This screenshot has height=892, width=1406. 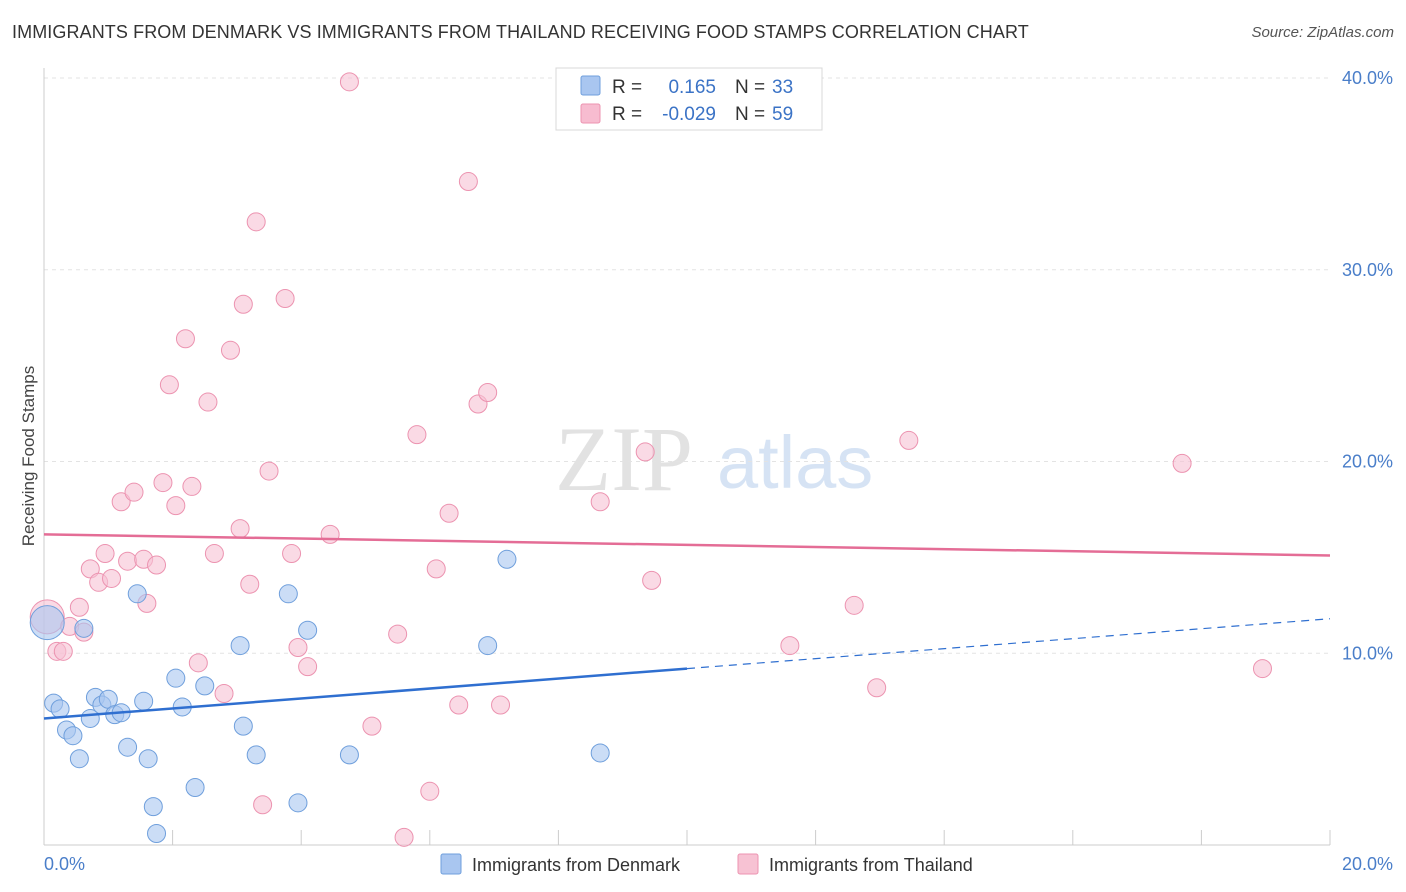 What do you see at coordinates (795, 462) in the screenshot?
I see `watermark-atlas: atlas` at bounding box center [795, 462].